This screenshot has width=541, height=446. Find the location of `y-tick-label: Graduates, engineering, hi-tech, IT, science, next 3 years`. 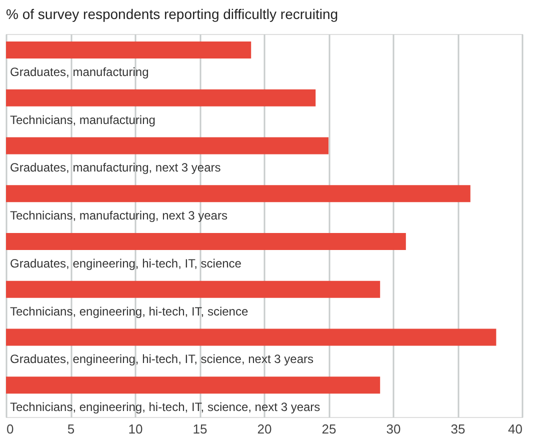

y-tick-label: Graduates, engineering, hi-tech, IT, science, next 3 years is located at coordinates (162, 359).